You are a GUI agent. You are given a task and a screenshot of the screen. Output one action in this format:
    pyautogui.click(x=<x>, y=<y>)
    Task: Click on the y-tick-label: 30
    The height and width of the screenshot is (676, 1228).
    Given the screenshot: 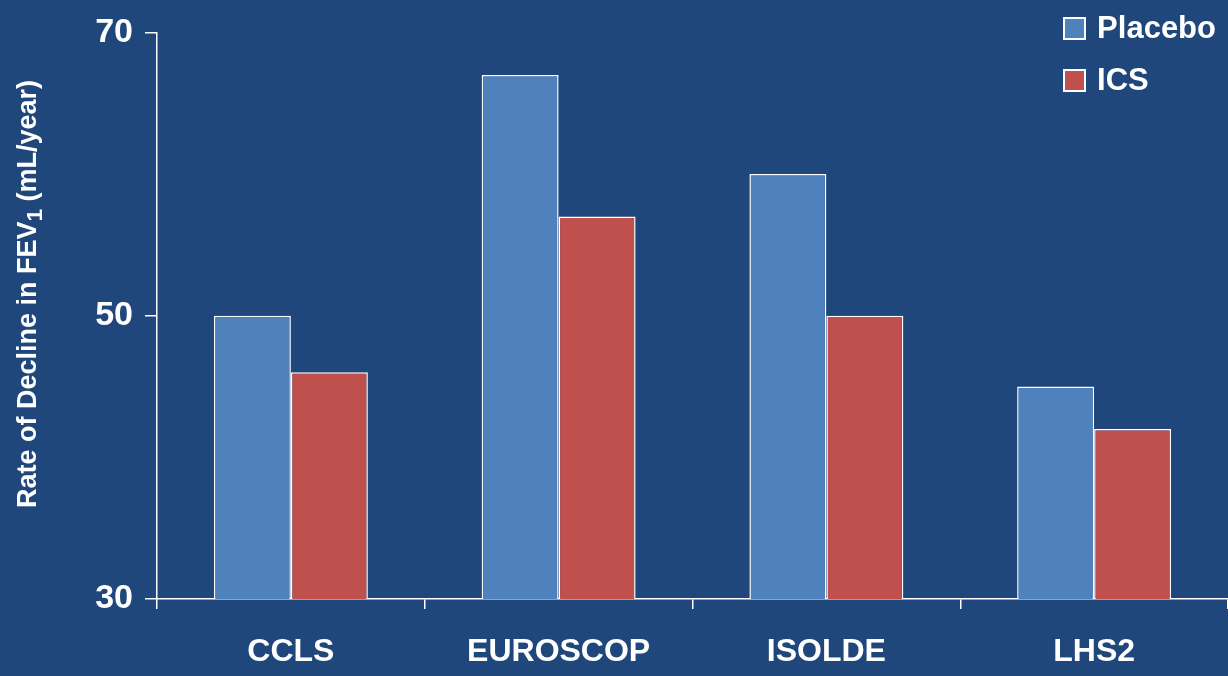 What is the action you would take?
    pyautogui.click(x=114, y=596)
    